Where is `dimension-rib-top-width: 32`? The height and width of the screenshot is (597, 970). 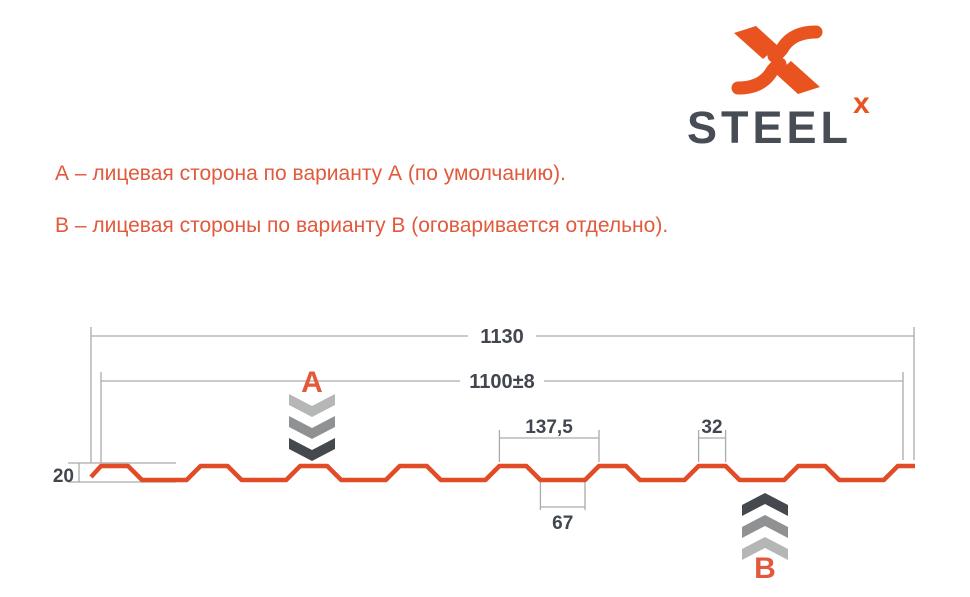 dimension-rib-top-width: 32 is located at coordinates (712, 439).